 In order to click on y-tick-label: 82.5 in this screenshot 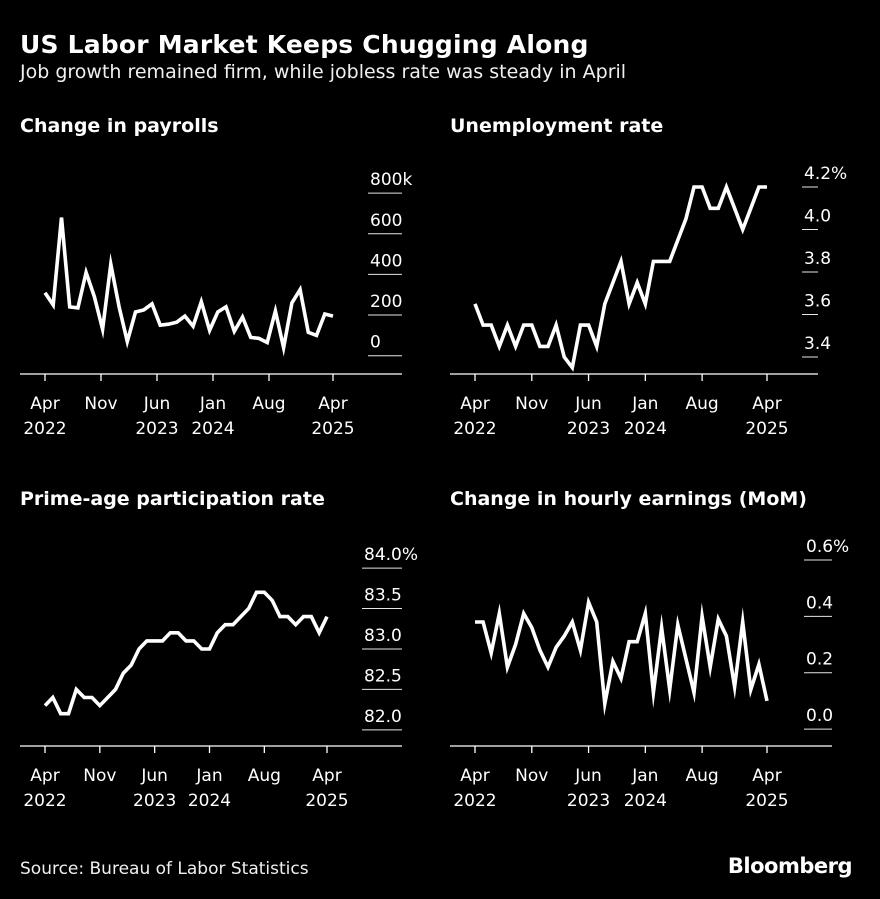, I will do `click(383, 676)`.